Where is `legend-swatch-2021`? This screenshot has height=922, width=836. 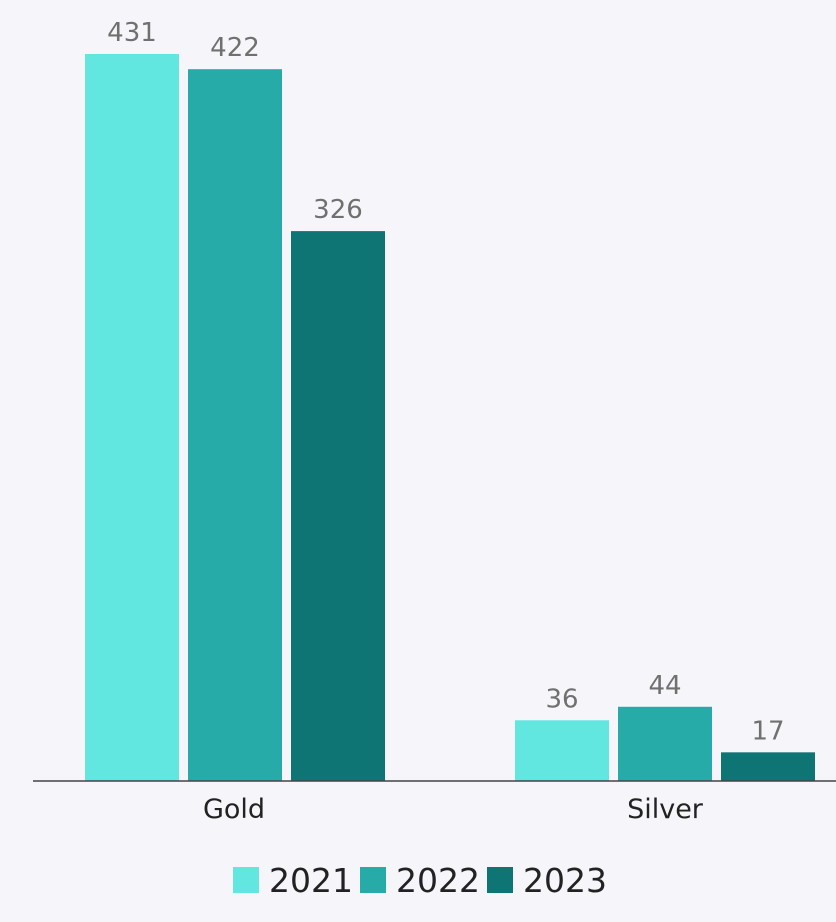 legend-swatch-2021 is located at coordinates (246, 880).